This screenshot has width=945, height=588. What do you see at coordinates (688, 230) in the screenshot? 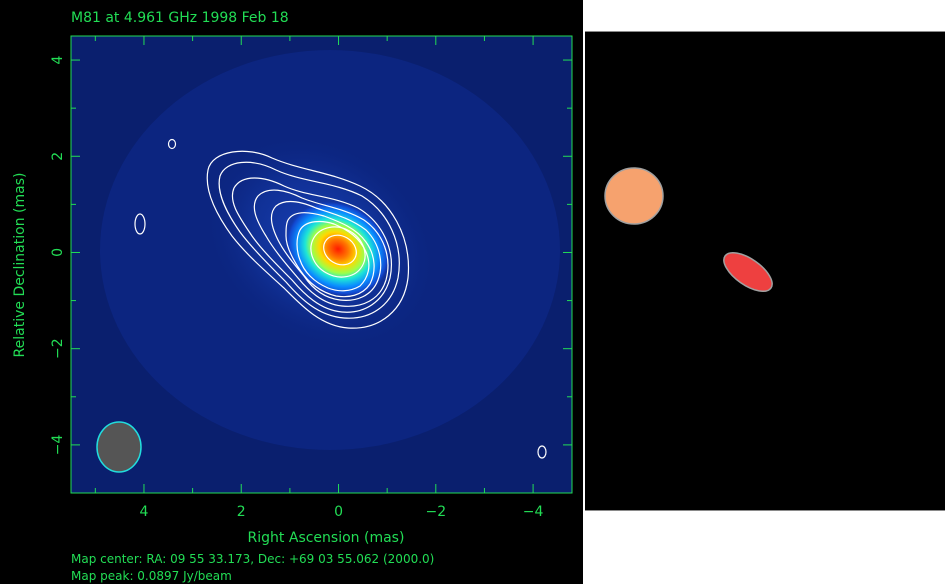
I see `model-components` at bounding box center [688, 230].